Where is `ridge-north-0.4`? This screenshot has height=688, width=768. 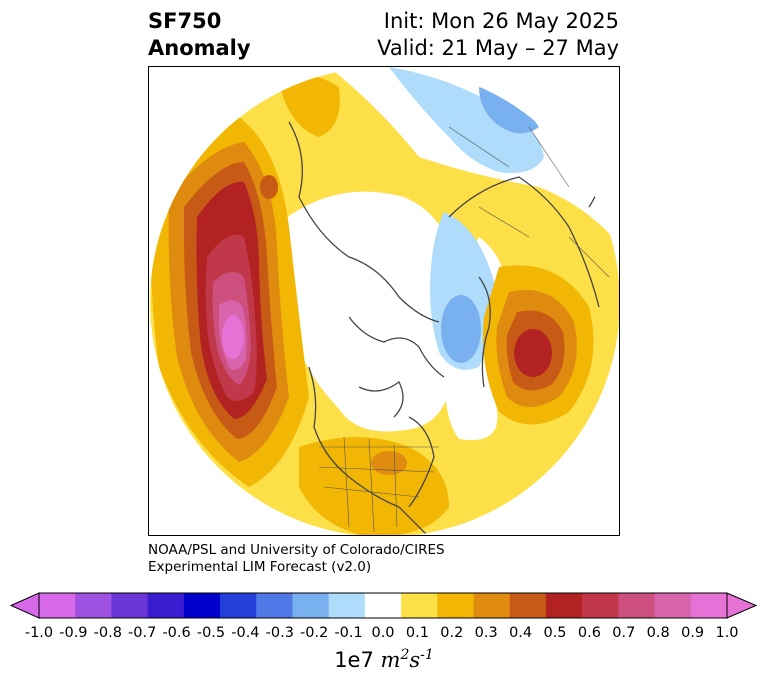
ridge-north-0.4 is located at coordinates (269, 187).